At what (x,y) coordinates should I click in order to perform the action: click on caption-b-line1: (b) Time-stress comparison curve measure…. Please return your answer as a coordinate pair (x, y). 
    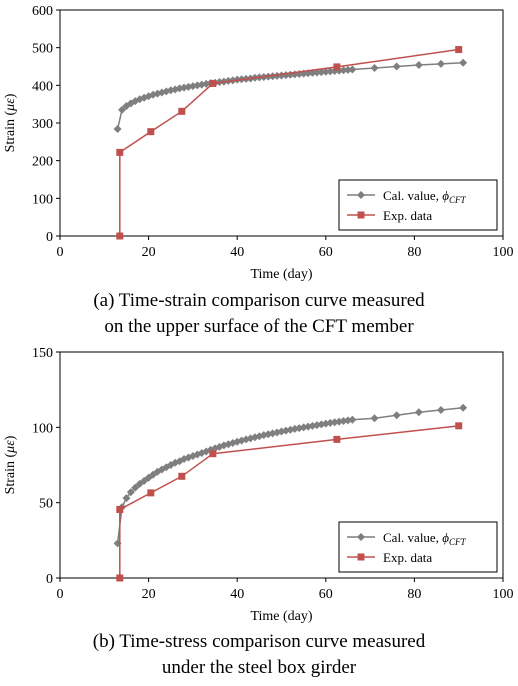
    Looking at the image, I should click on (259, 641).